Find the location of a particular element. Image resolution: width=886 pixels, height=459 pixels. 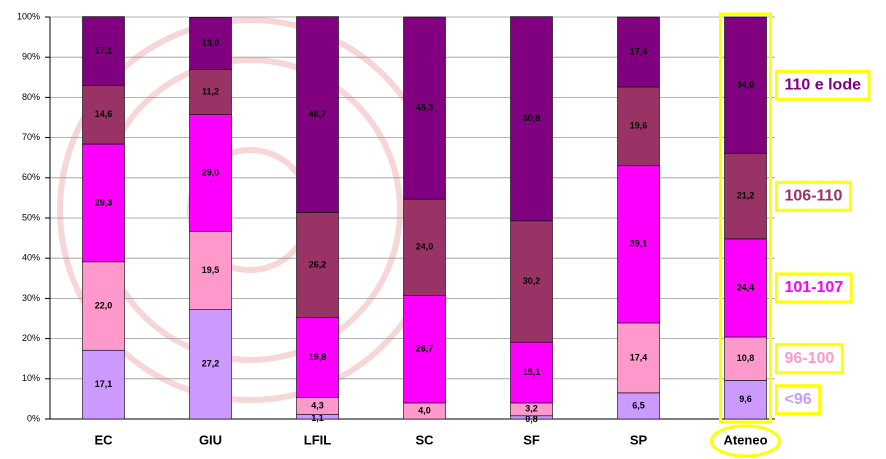

y-tick-label: 90% is located at coordinates (31, 57).